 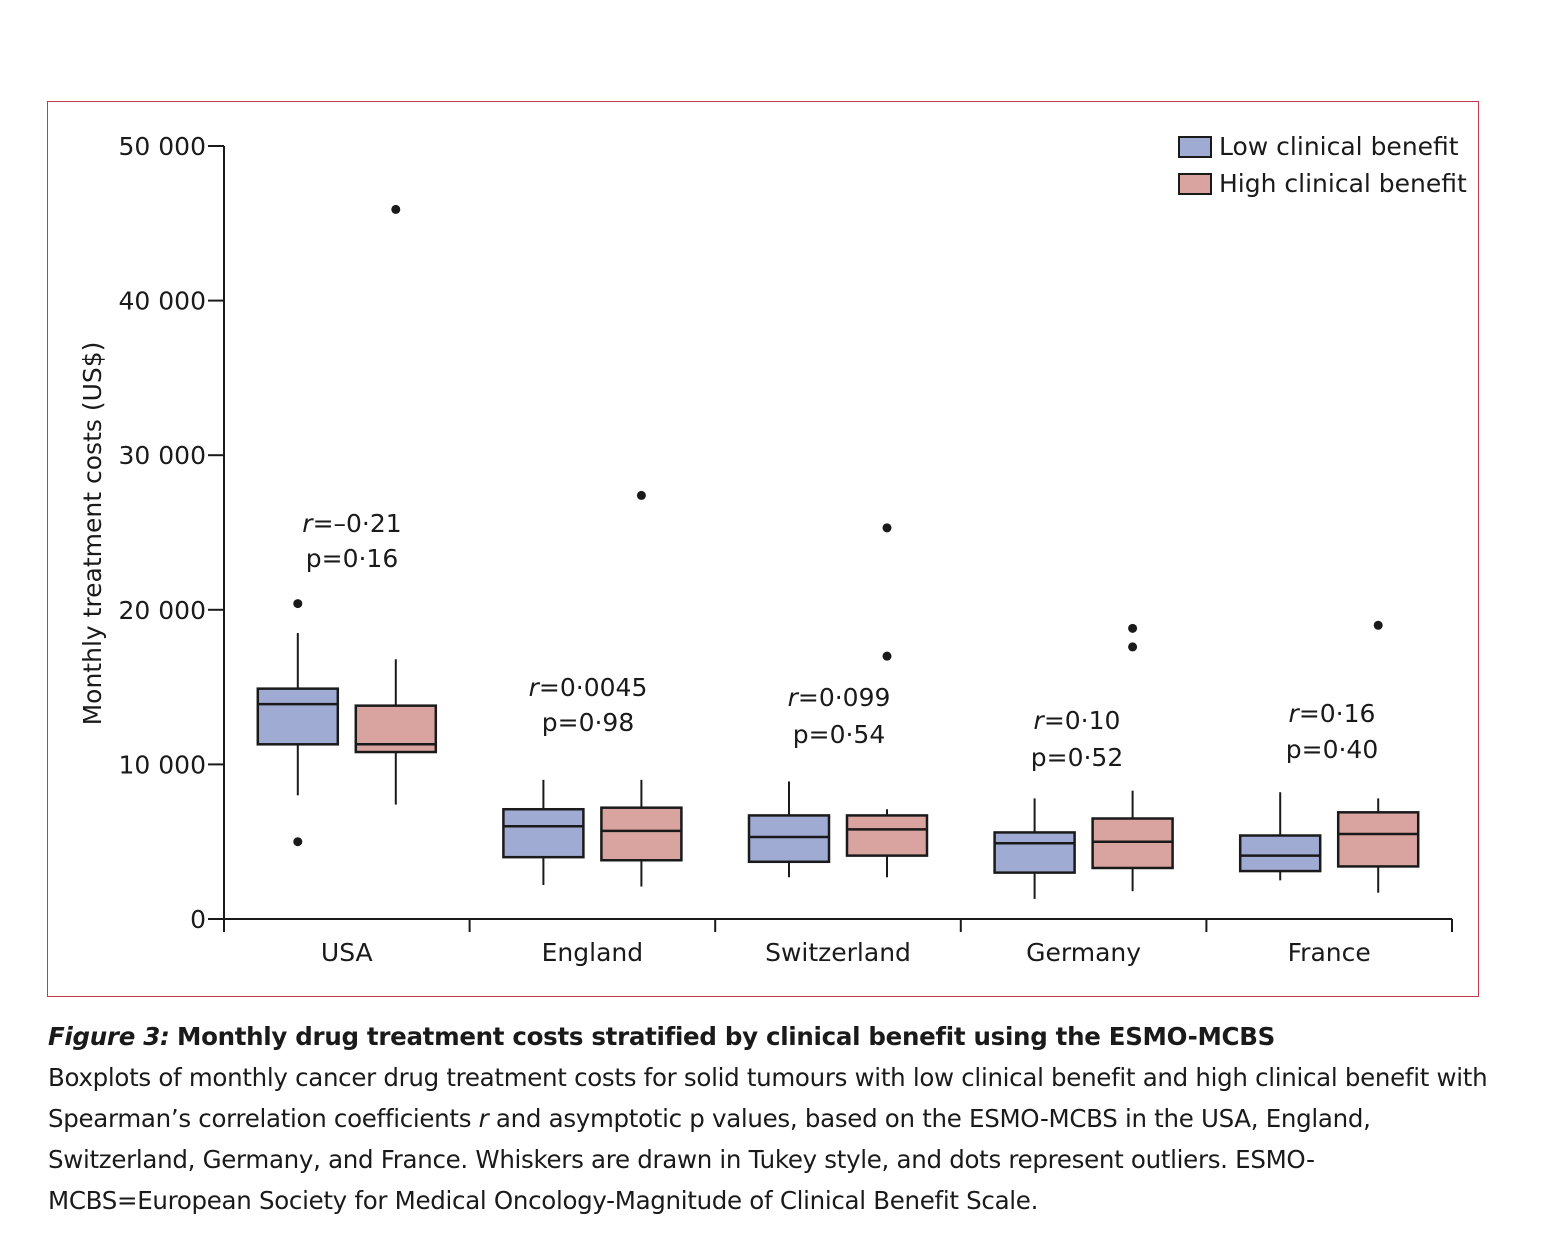 I want to click on box-low-germany, so click(x=1034, y=848).